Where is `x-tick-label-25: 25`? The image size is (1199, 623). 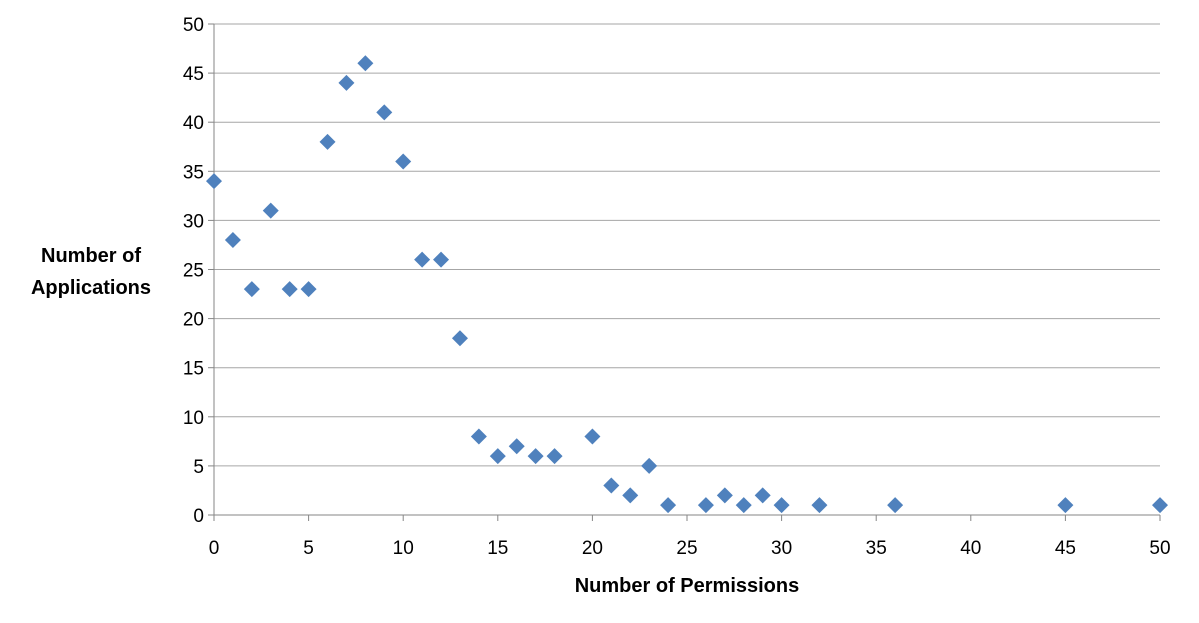
x-tick-label-25: 25 is located at coordinates (686, 548).